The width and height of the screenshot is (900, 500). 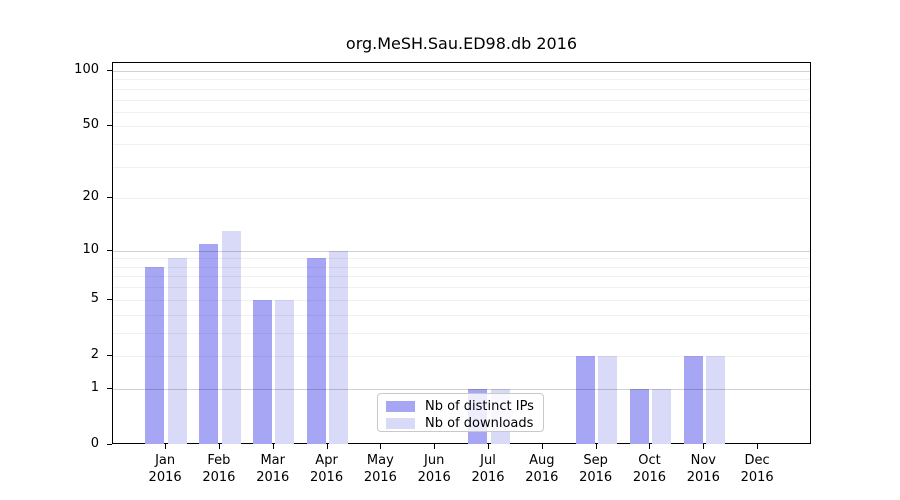 I want to click on y-tick-label: 2, so click(x=94, y=354).